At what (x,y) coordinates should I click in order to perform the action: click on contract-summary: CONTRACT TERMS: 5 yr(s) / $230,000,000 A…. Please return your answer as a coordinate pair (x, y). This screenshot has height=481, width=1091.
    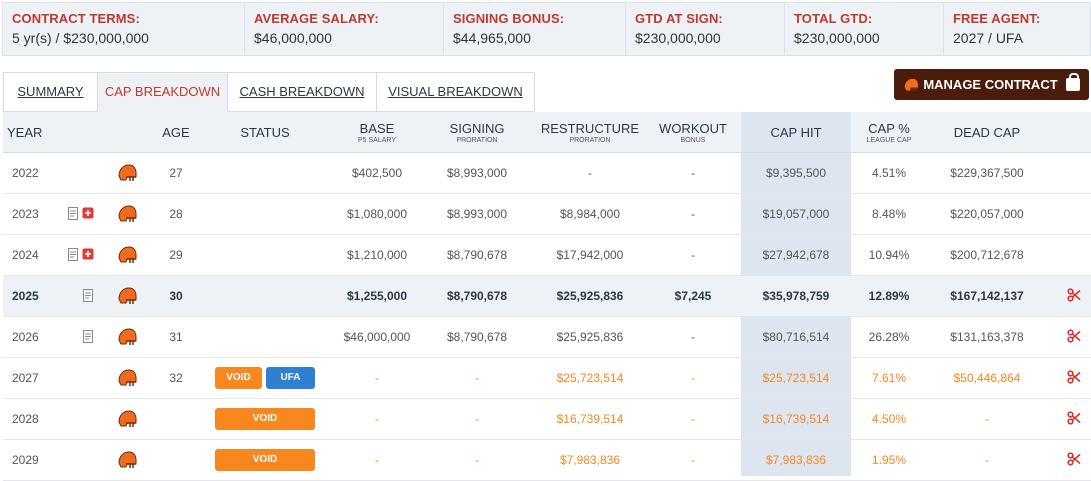
    Looking at the image, I should click on (546, 29).